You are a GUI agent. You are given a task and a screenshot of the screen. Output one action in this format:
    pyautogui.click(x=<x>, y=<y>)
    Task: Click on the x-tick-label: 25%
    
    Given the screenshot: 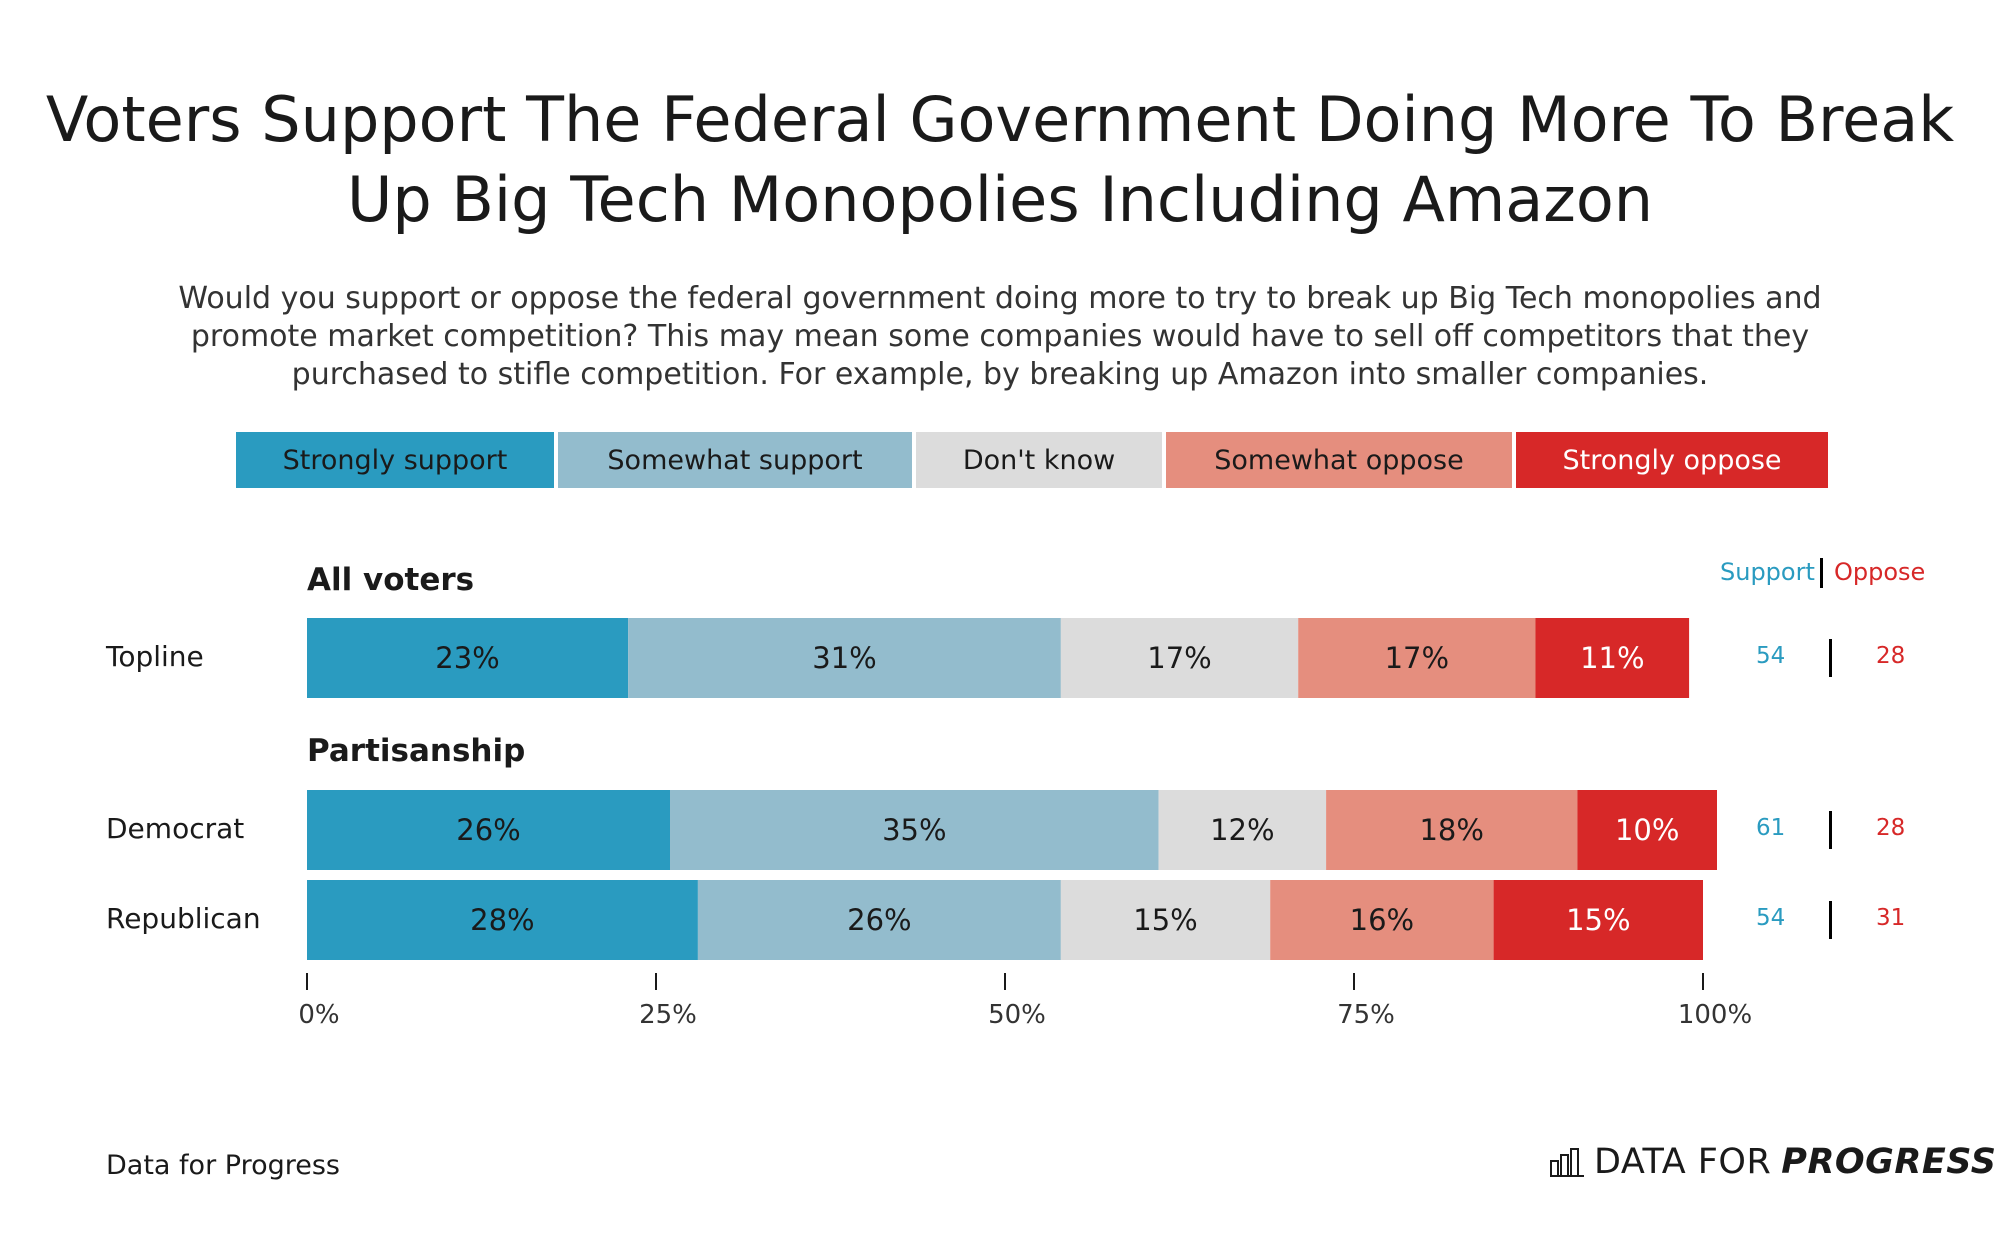 What is the action you would take?
    pyautogui.click(x=668, y=1015)
    